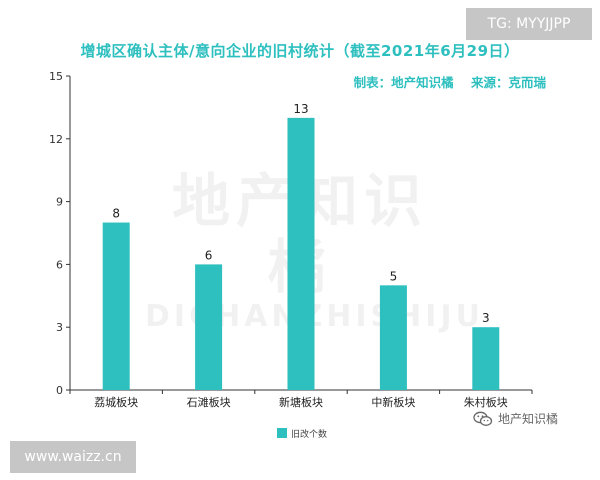 The height and width of the screenshot is (480, 600). Describe the element at coordinates (300, 109) in the screenshot. I see `data-label: 13` at that location.